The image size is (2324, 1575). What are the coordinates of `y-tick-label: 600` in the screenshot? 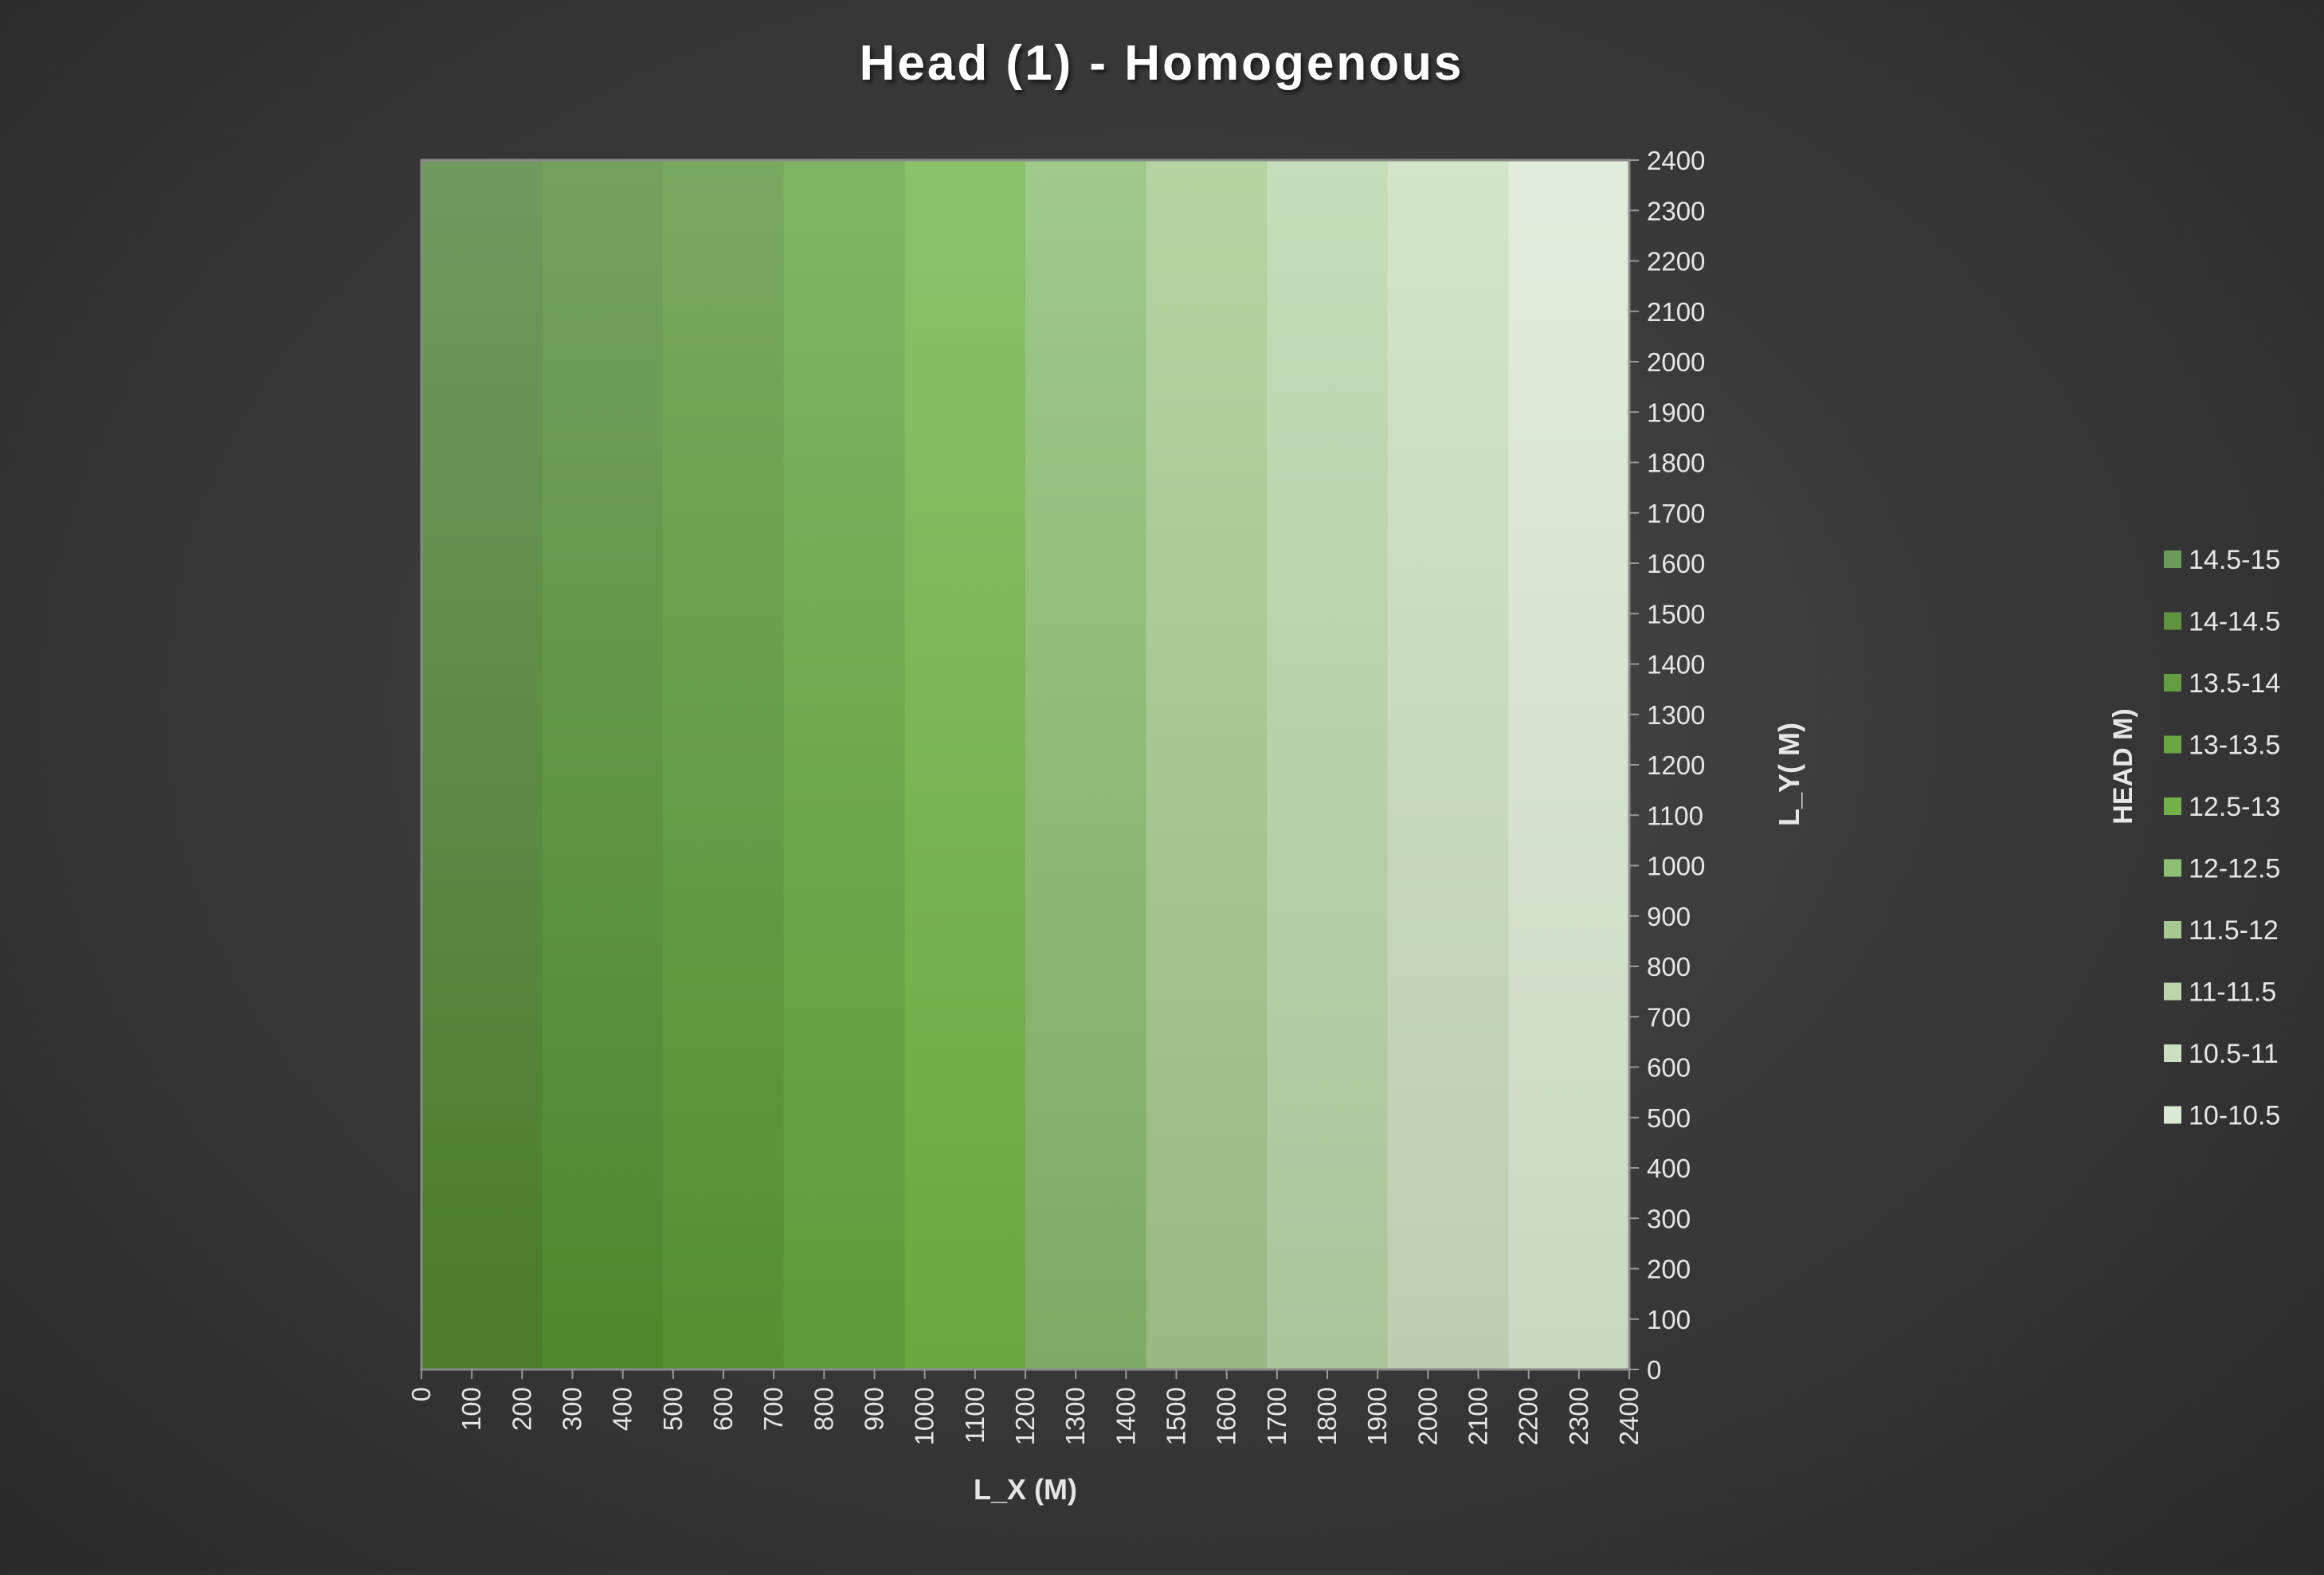 It's located at (1669, 1068).